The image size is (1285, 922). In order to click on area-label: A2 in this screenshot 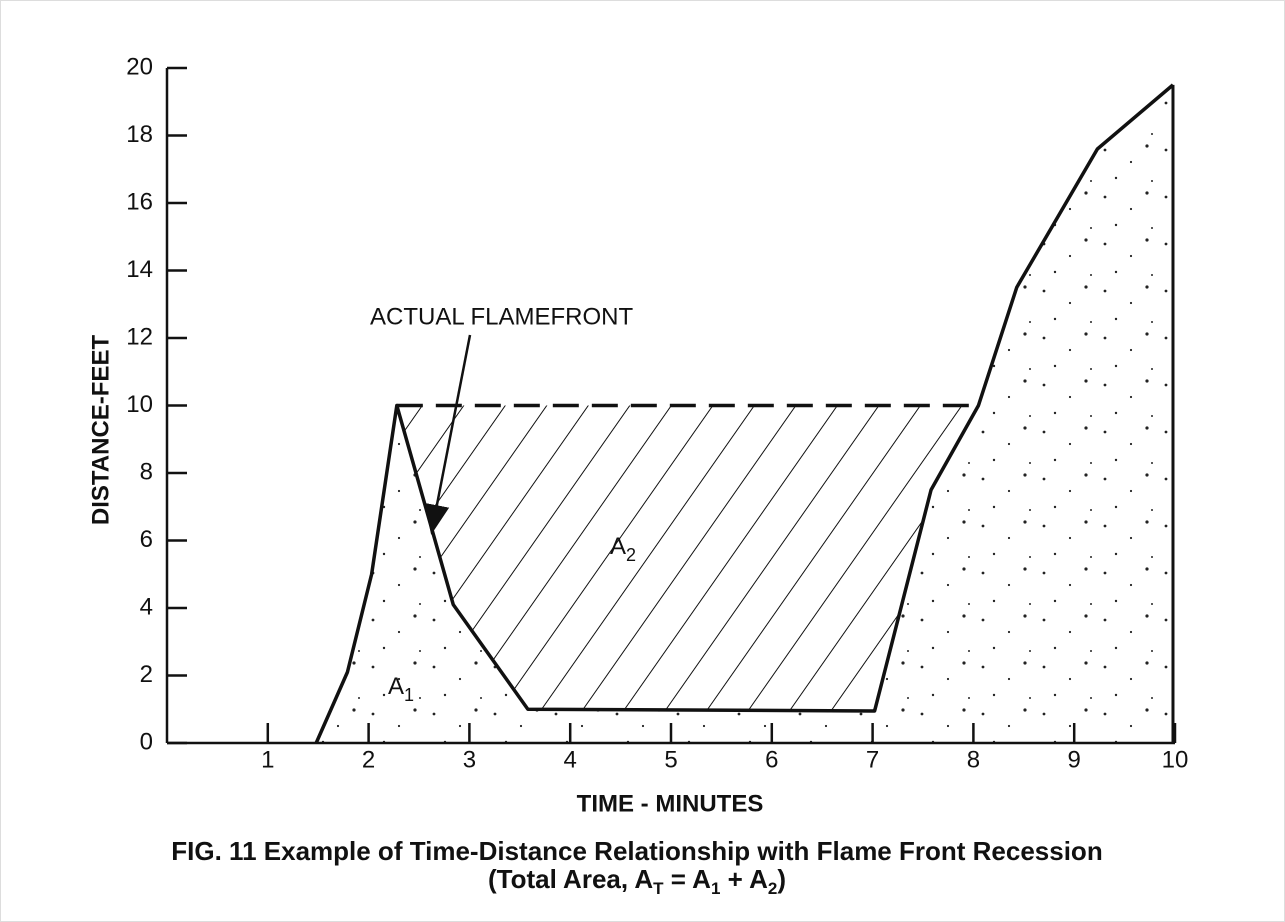, I will do `click(623, 548)`.